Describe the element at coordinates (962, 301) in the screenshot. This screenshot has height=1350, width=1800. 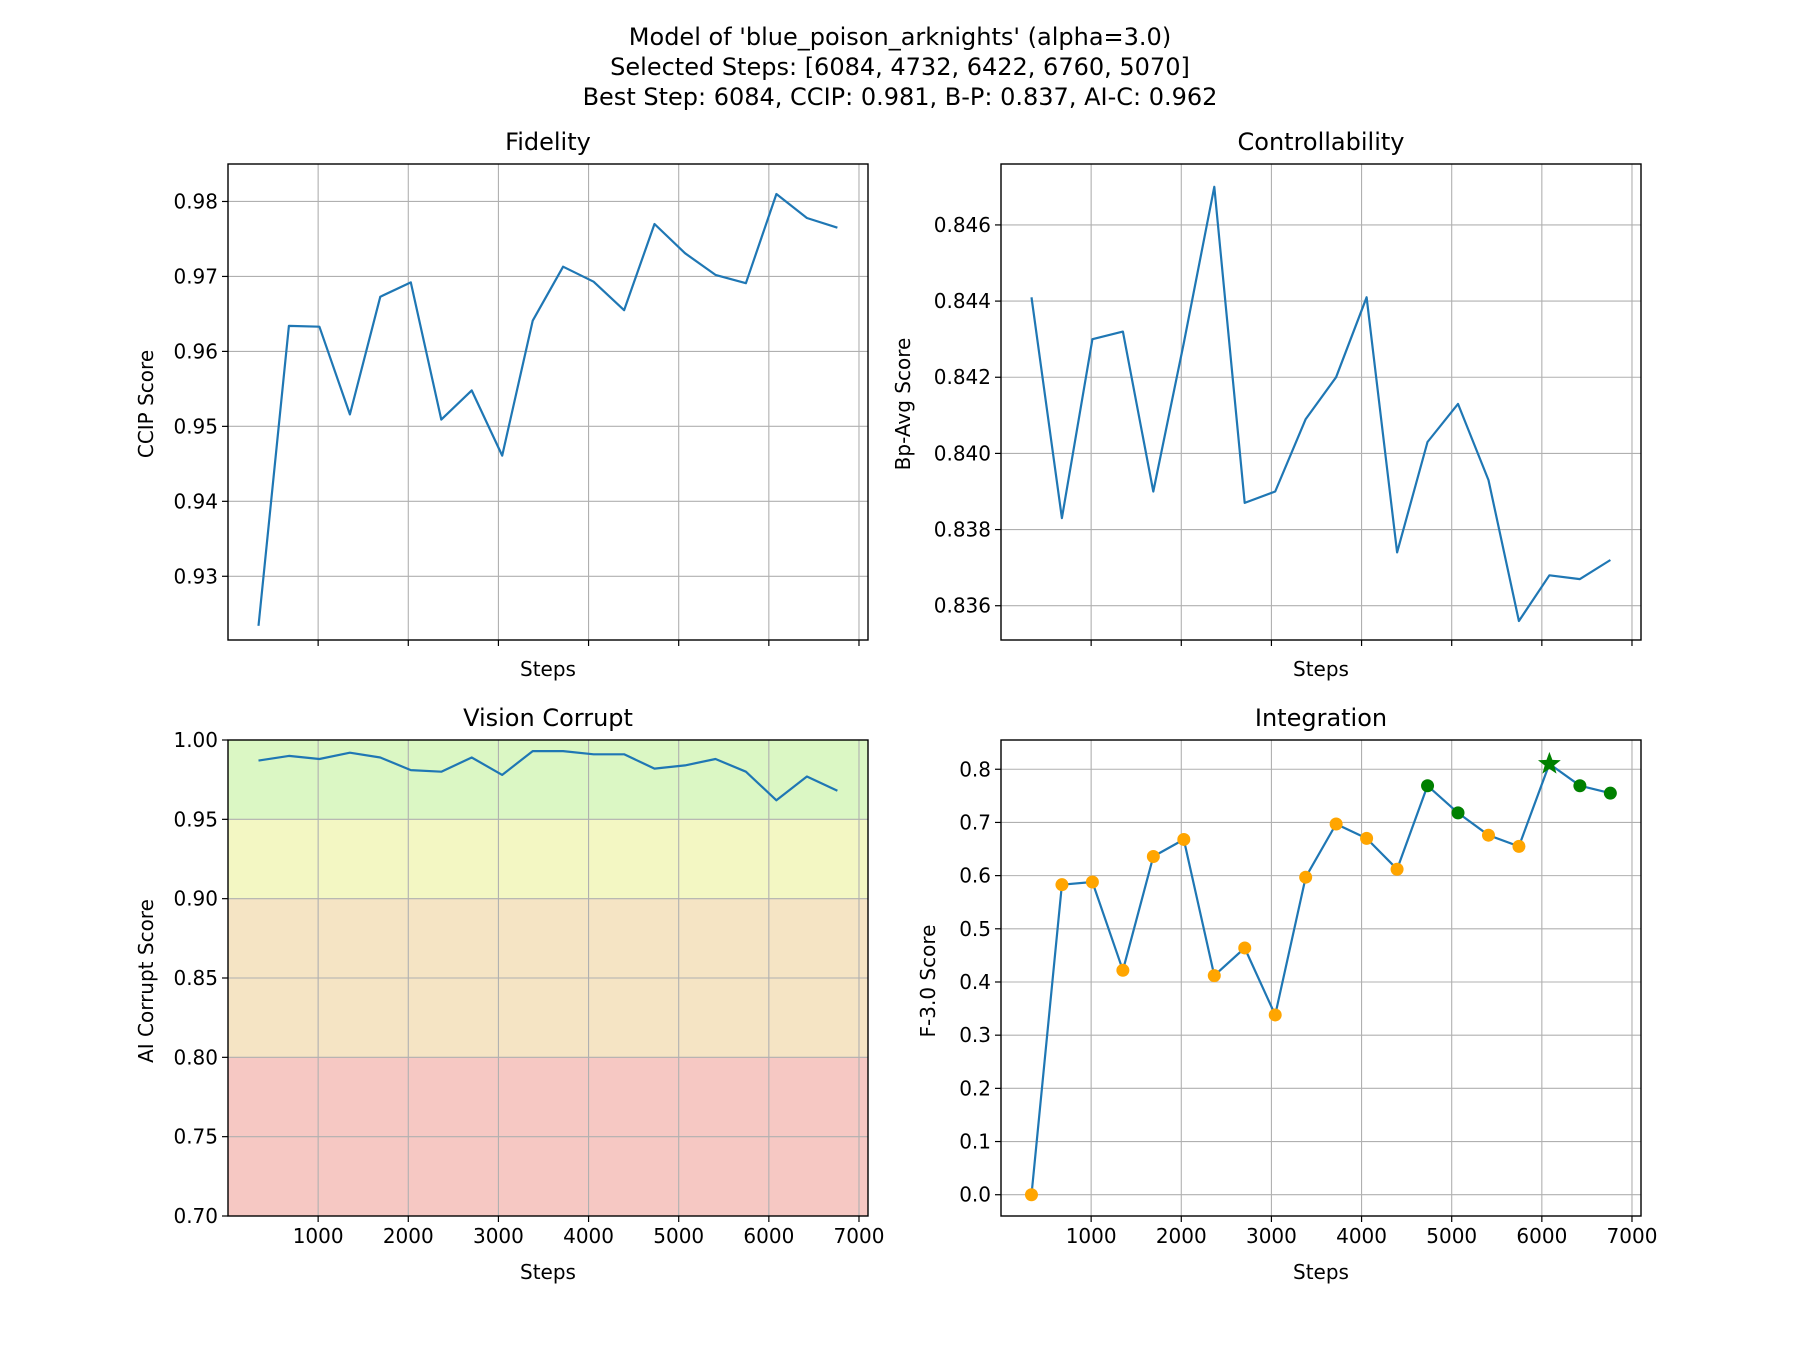
I see `controllability-ytick-label-4: 0.844` at that location.